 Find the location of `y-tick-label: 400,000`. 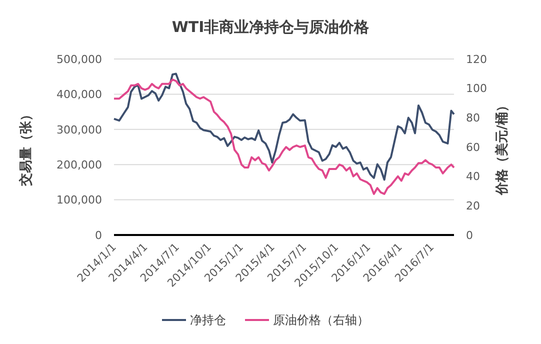

y-tick-label: 400,000 is located at coordinates (79, 95).